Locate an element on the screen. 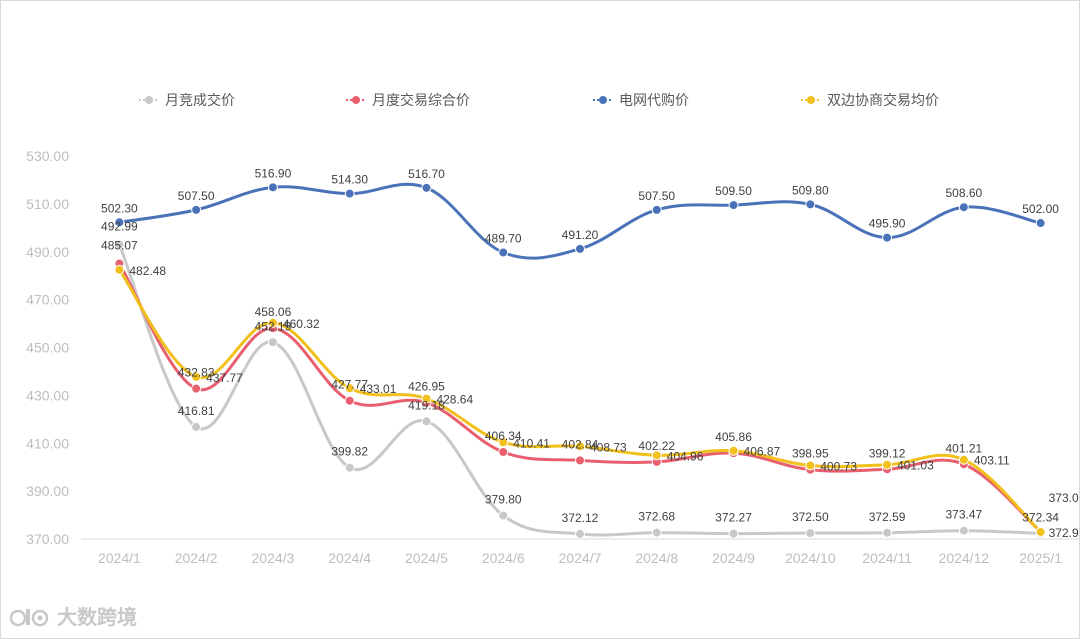 This screenshot has height=639, width=1080. data-label: 452.19 is located at coordinates (273, 326).